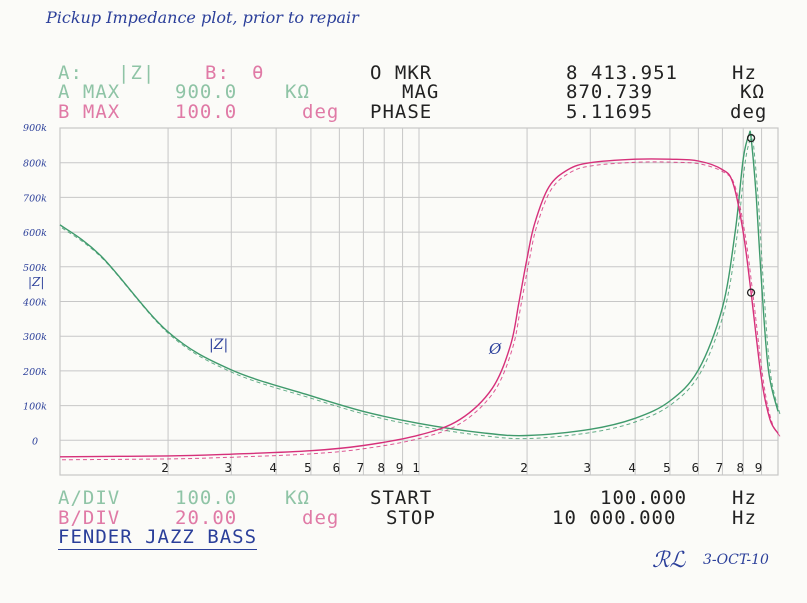  Describe the element at coordinates (401, 73) in the screenshot. I see `marker-label: O MKR` at that location.